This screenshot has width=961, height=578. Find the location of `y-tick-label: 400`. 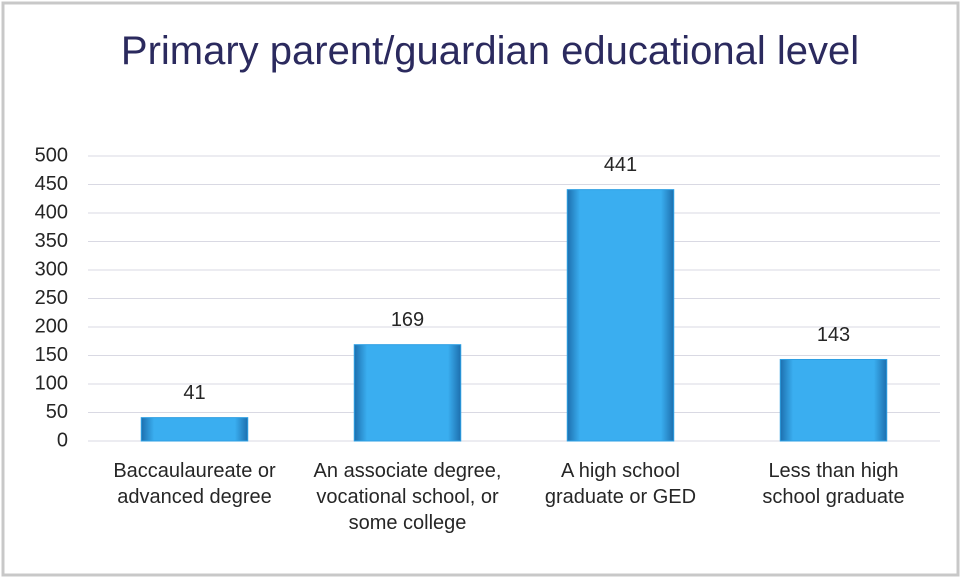

y-tick-label: 400 is located at coordinates (51, 212).